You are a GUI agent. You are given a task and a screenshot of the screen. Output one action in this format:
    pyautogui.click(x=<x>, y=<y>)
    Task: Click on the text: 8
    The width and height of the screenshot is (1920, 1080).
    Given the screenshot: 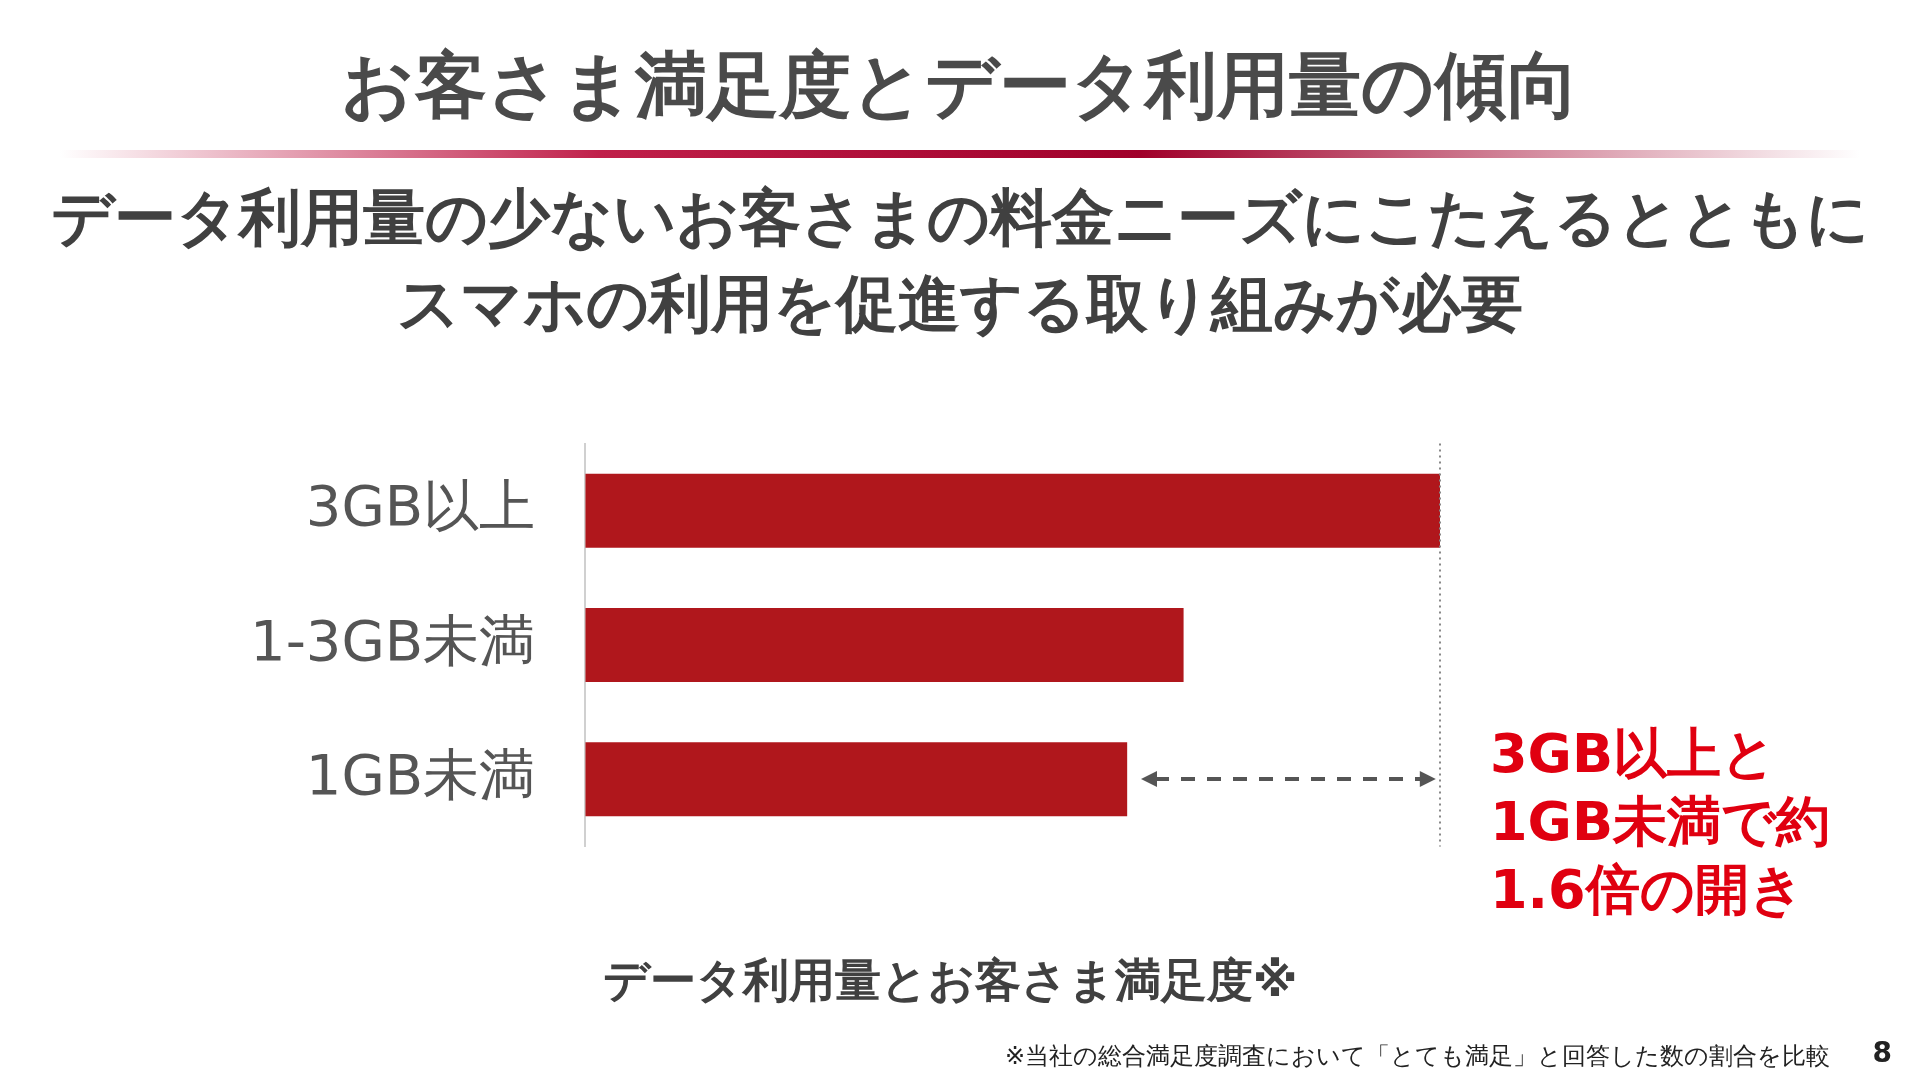 What is the action you would take?
    pyautogui.click(x=1882, y=1052)
    